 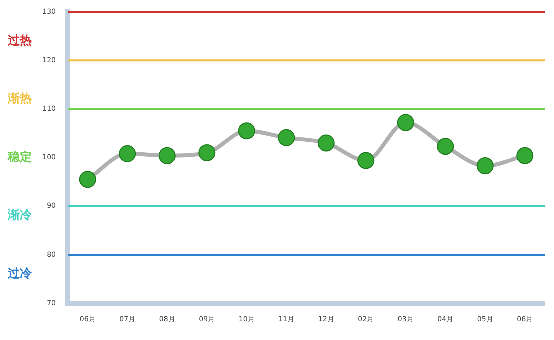 I want to click on text: 稳定, so click(x=19, y=157).